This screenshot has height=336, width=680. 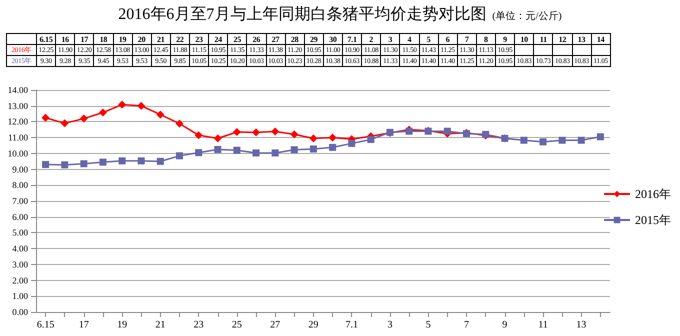 I want to click on y-tick-label: 13.00, so click(x=18, y=105).